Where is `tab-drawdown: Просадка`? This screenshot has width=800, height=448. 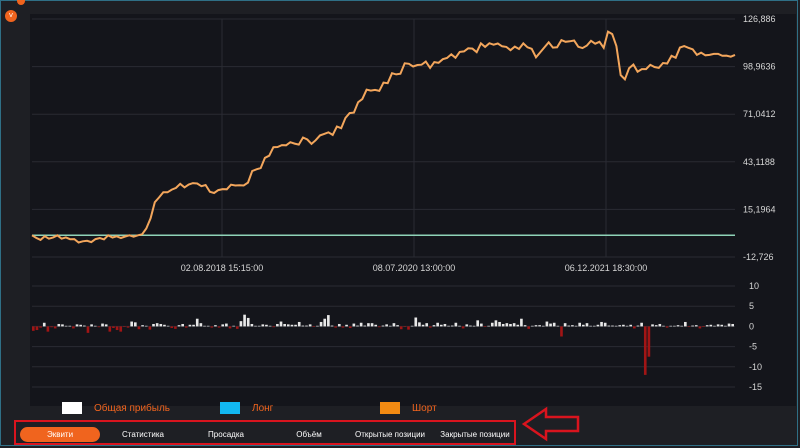
tab-drawdown: Просадка is located at coordinates (226, 434).